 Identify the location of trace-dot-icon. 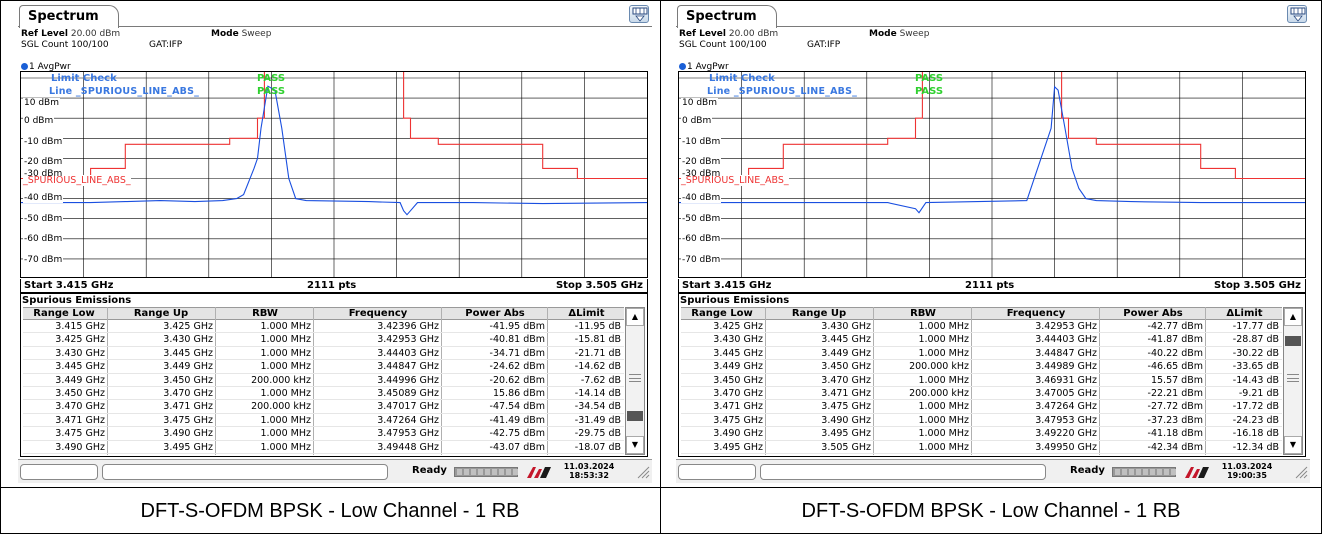
(24, 66).